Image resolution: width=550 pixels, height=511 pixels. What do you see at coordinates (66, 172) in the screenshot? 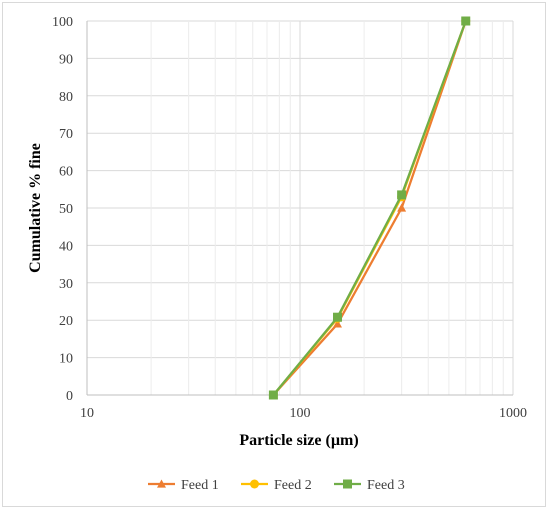
I see `y-tick-label: 60` at bounding box center [66, 172].